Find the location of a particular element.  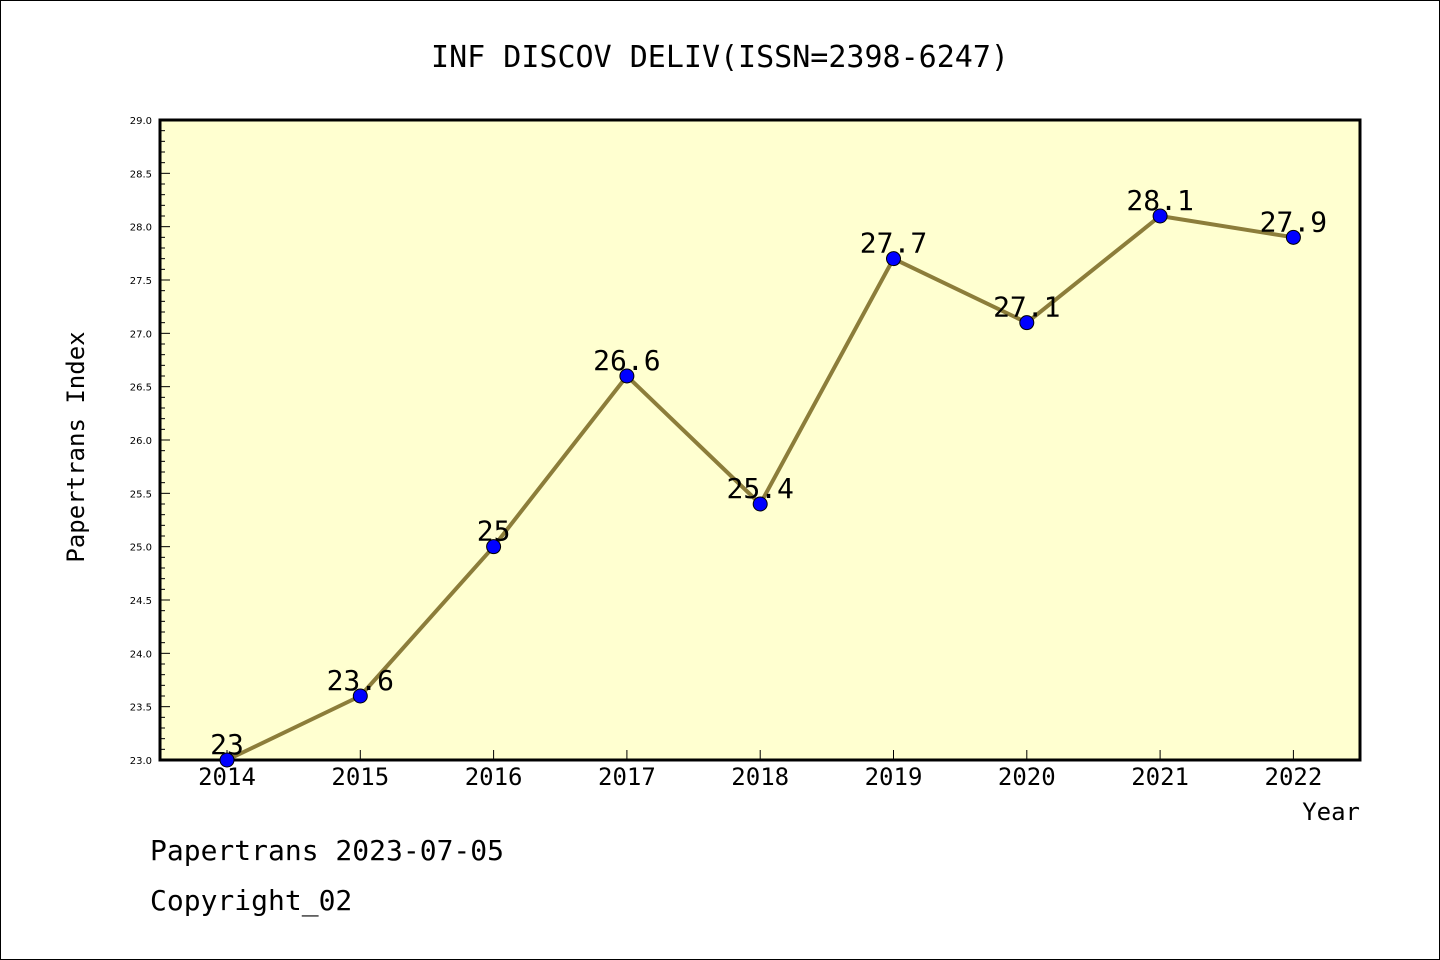

x-axis-label: Year is located at coordinates (1331, 812).